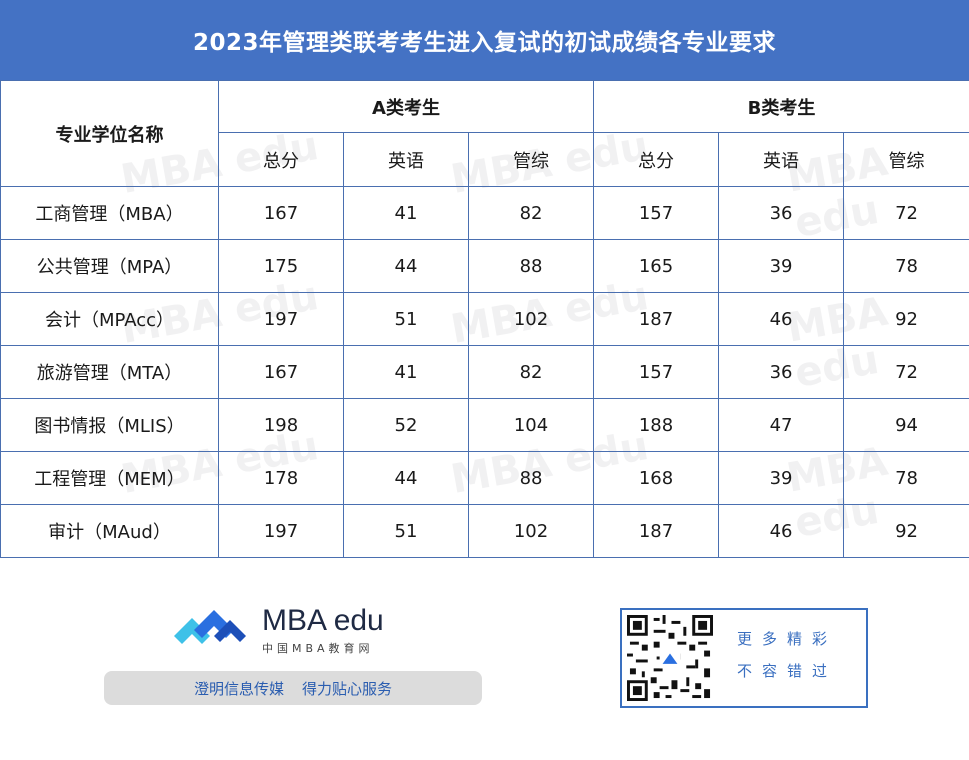  Describe the element at coordinates (787, 671) in the screenshot. I see `qr-caption-line2: 不容错过` at that location.